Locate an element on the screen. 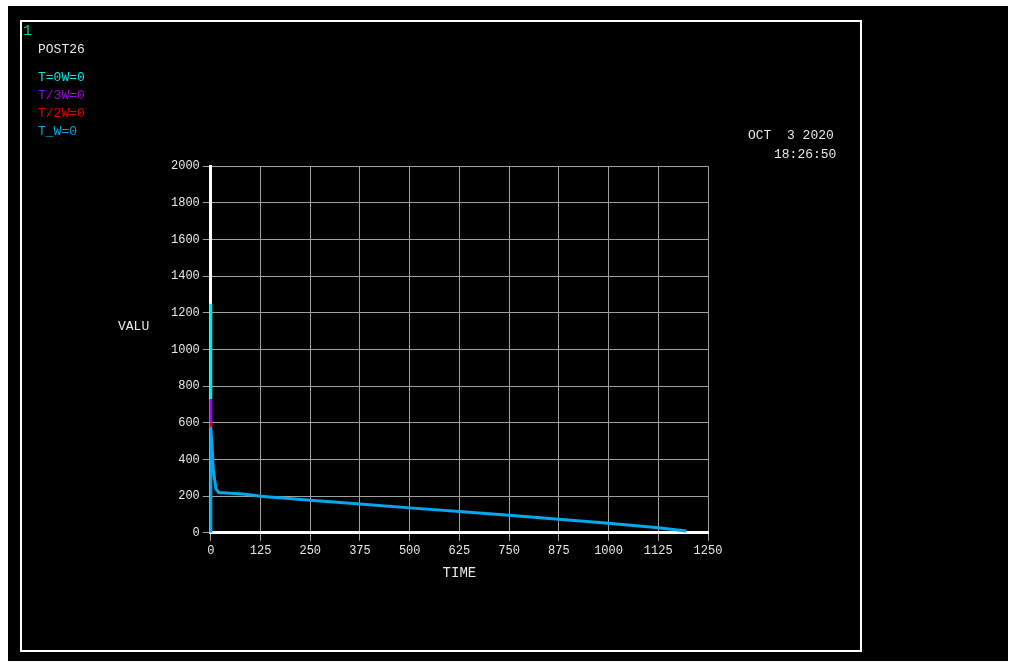 The image size is (1015, 662). y-tick-label: 2000 is located at coordinates (185, 166).